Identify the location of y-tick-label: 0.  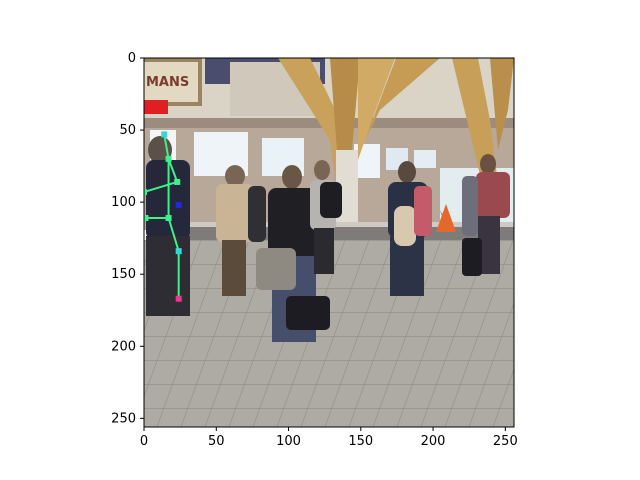
(132, 58).